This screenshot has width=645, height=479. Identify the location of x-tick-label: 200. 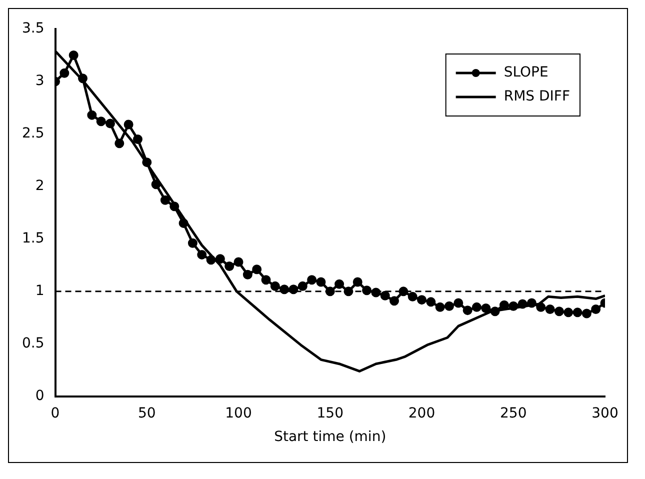
(422, 413).